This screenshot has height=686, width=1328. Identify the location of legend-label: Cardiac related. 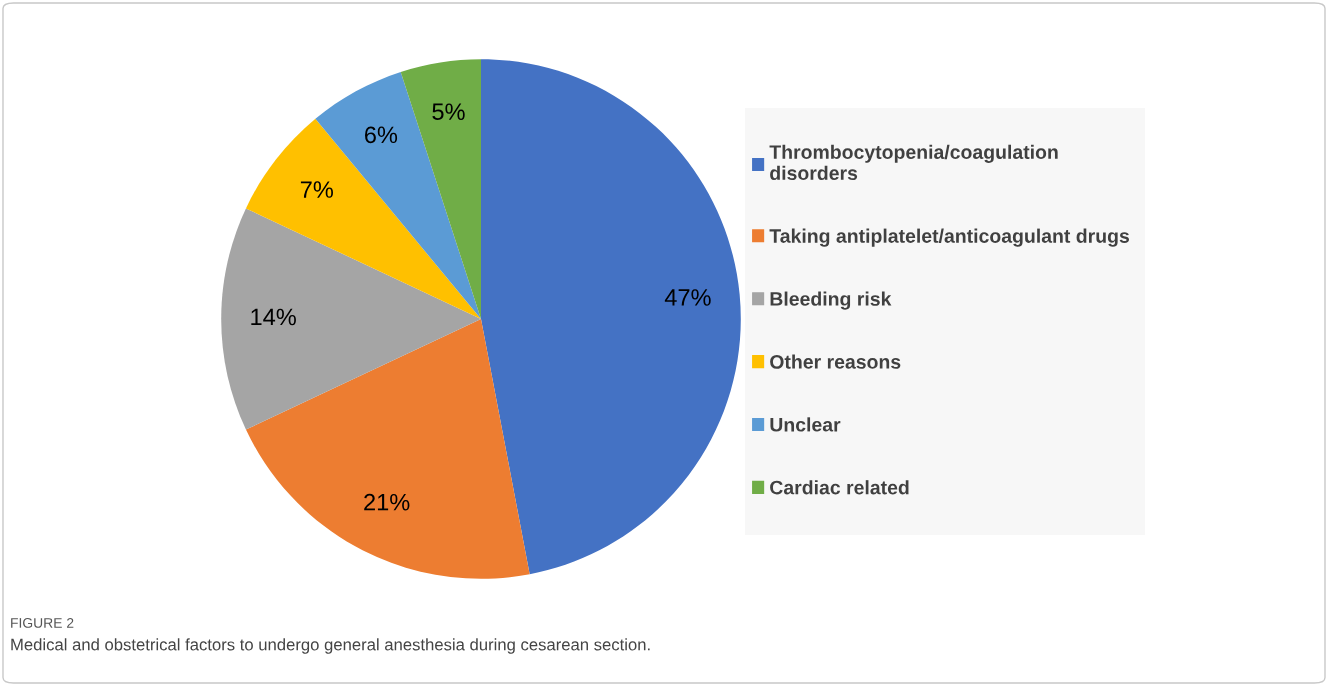
(839, 487).